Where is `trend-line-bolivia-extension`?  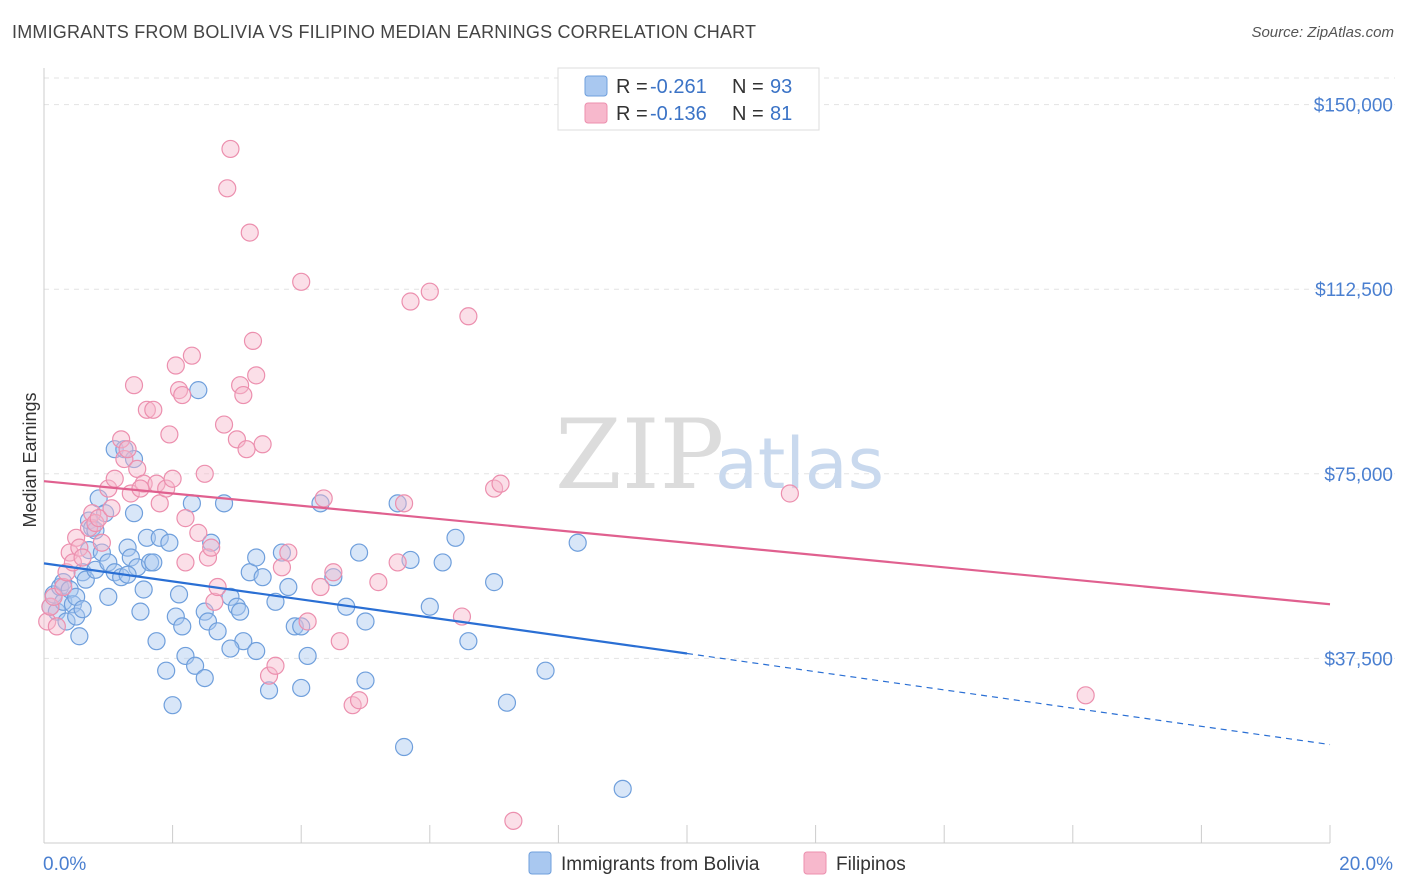 trend-line-bolivia-extension is located at coordinates (1008, 699).